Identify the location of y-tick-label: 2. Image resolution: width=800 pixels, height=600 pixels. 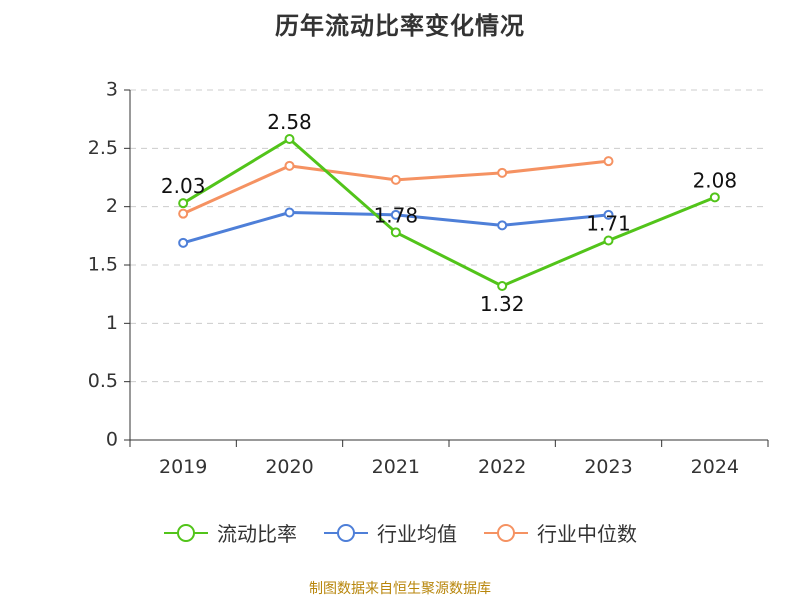
(112, 206).